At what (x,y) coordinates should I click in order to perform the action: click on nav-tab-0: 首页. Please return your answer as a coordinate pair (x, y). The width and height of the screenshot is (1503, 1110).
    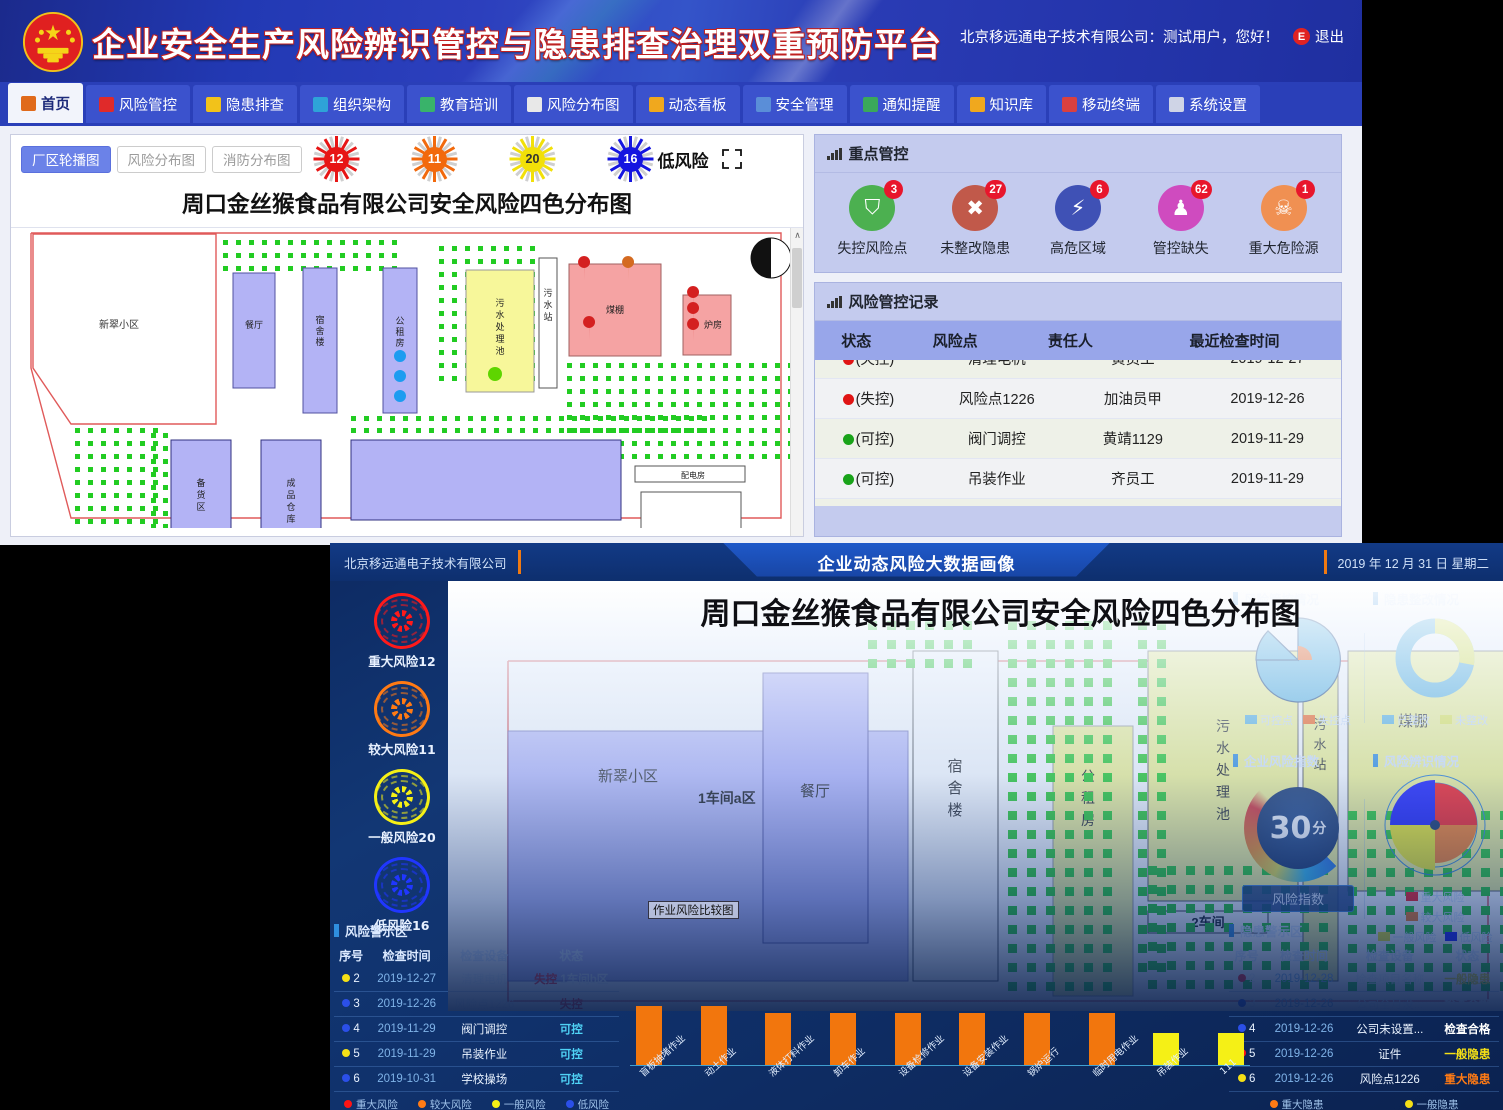
    Looking at the image, I should click on (45, 103).